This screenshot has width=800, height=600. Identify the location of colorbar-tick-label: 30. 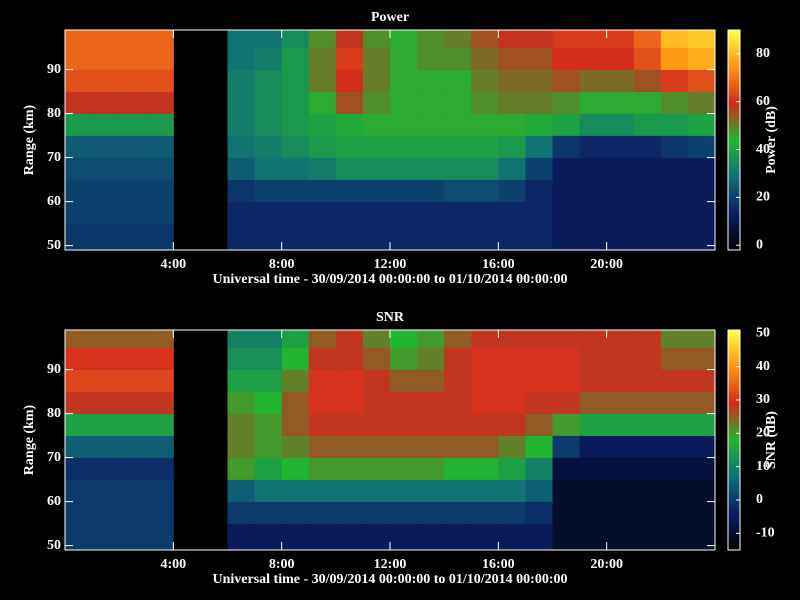
(763, 399).